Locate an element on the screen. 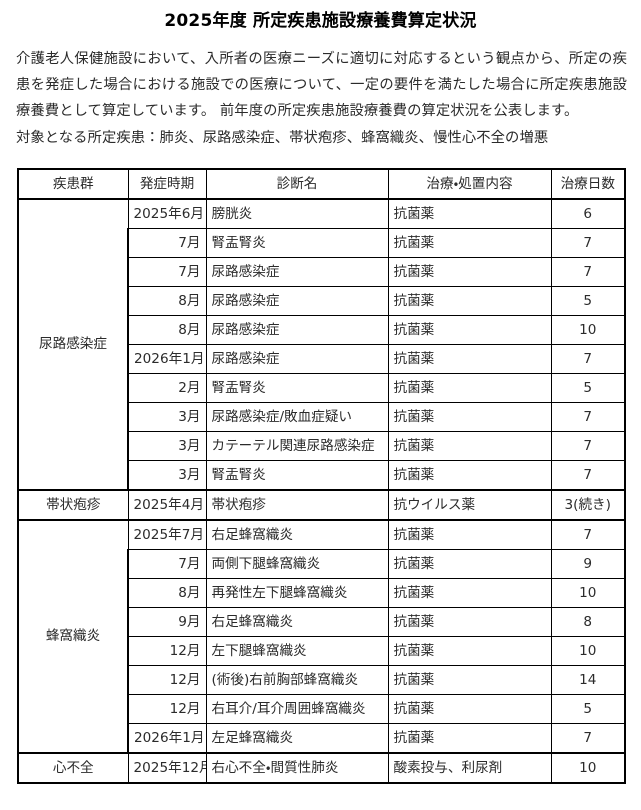 The width and height of the screenshot is (641, 810). diagnosis-cell: 膀胱炎 is located at coordinates (297, 213).